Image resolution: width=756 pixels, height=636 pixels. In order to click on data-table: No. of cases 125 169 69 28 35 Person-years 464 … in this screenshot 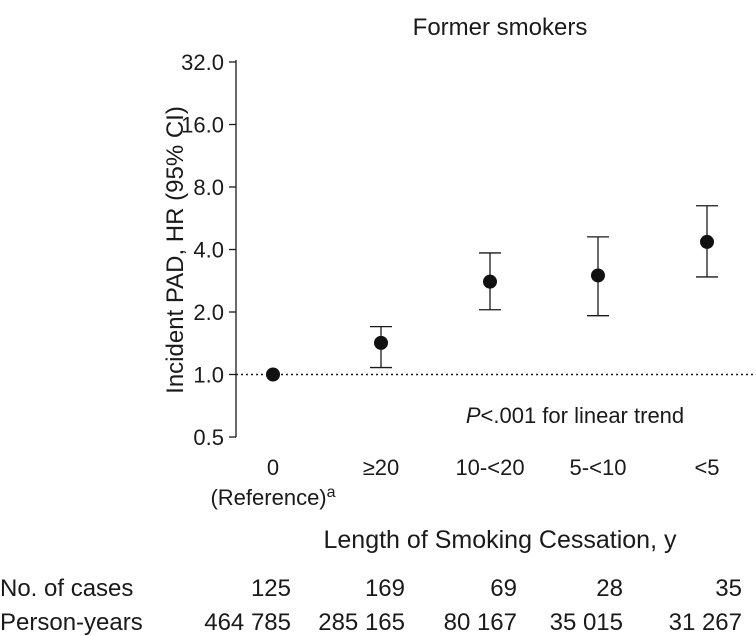, I will do `click(371, 605)`.